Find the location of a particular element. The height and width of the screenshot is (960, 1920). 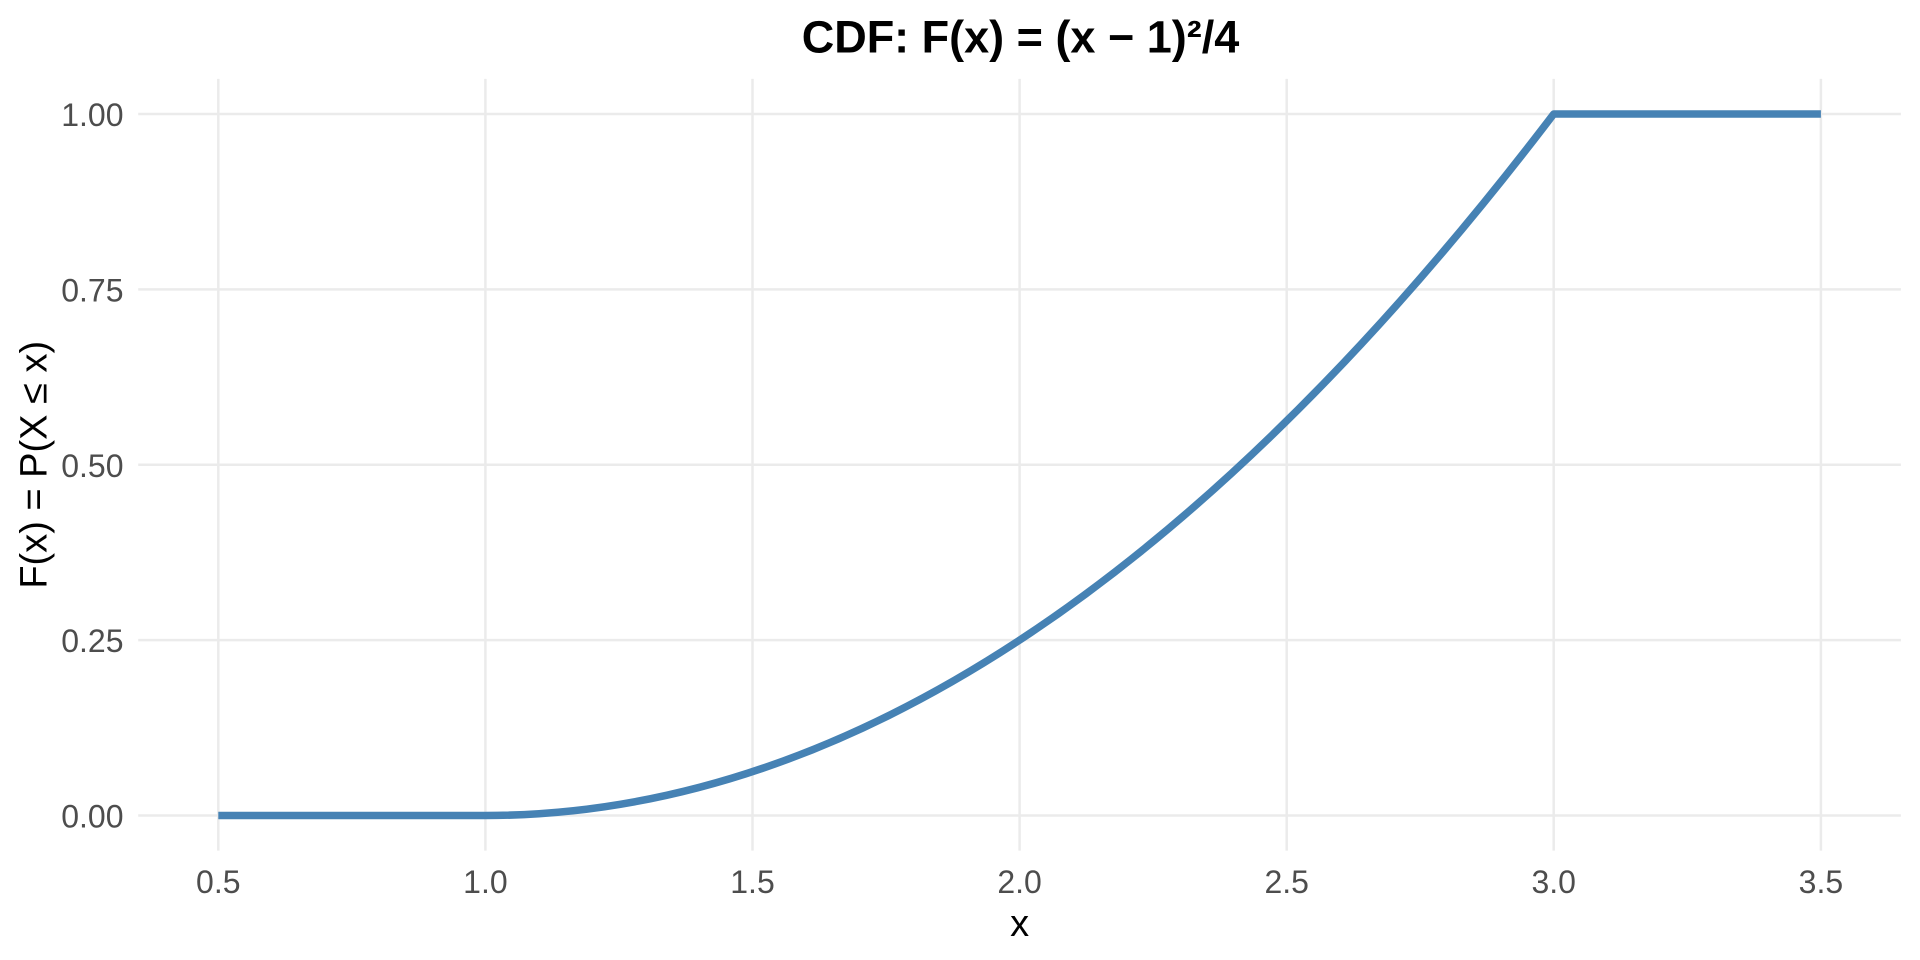

svg-text: 0.75 is located at coordinates (92, 291).